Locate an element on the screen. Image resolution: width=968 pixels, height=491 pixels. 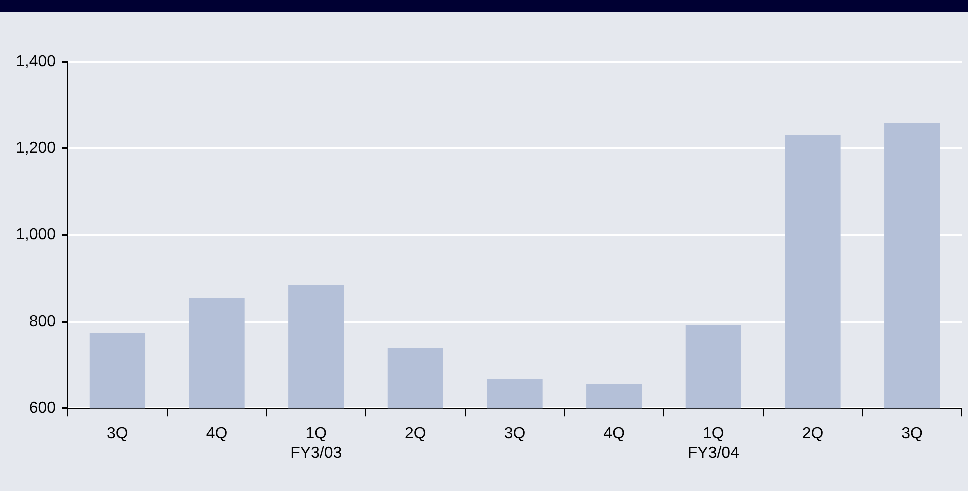
y-tick-label: 1,200 is located at coordinates (36, 149).